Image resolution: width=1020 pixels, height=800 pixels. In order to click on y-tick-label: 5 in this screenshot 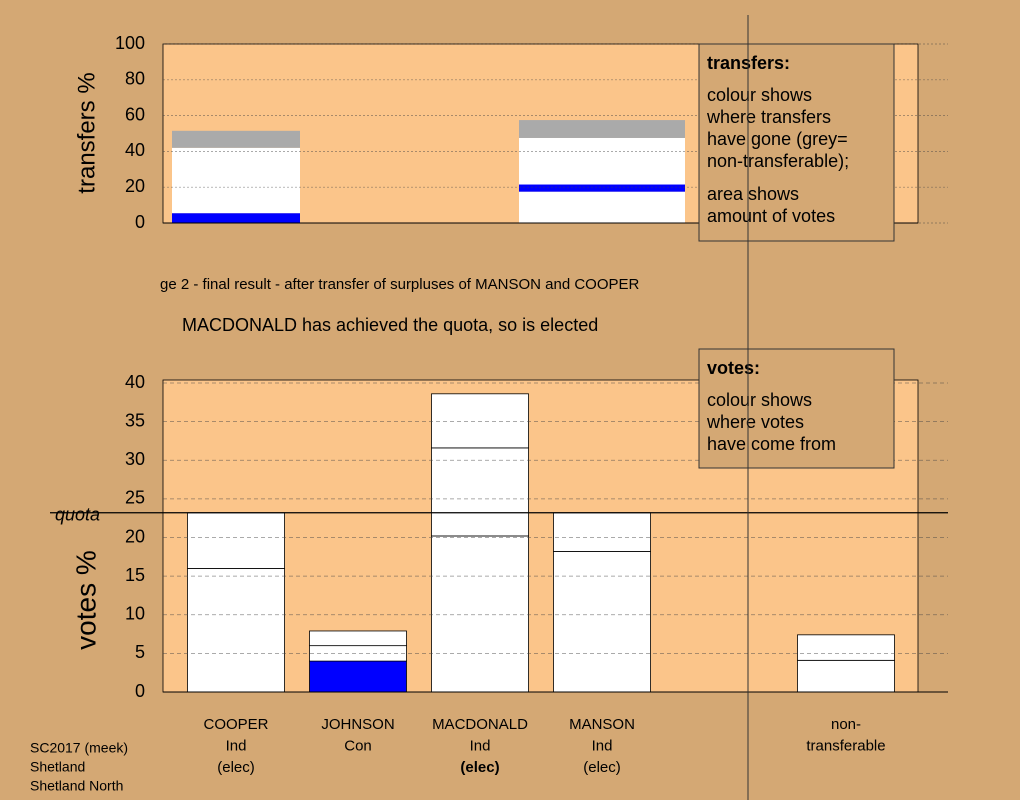, I will do `click(140, 652)`.